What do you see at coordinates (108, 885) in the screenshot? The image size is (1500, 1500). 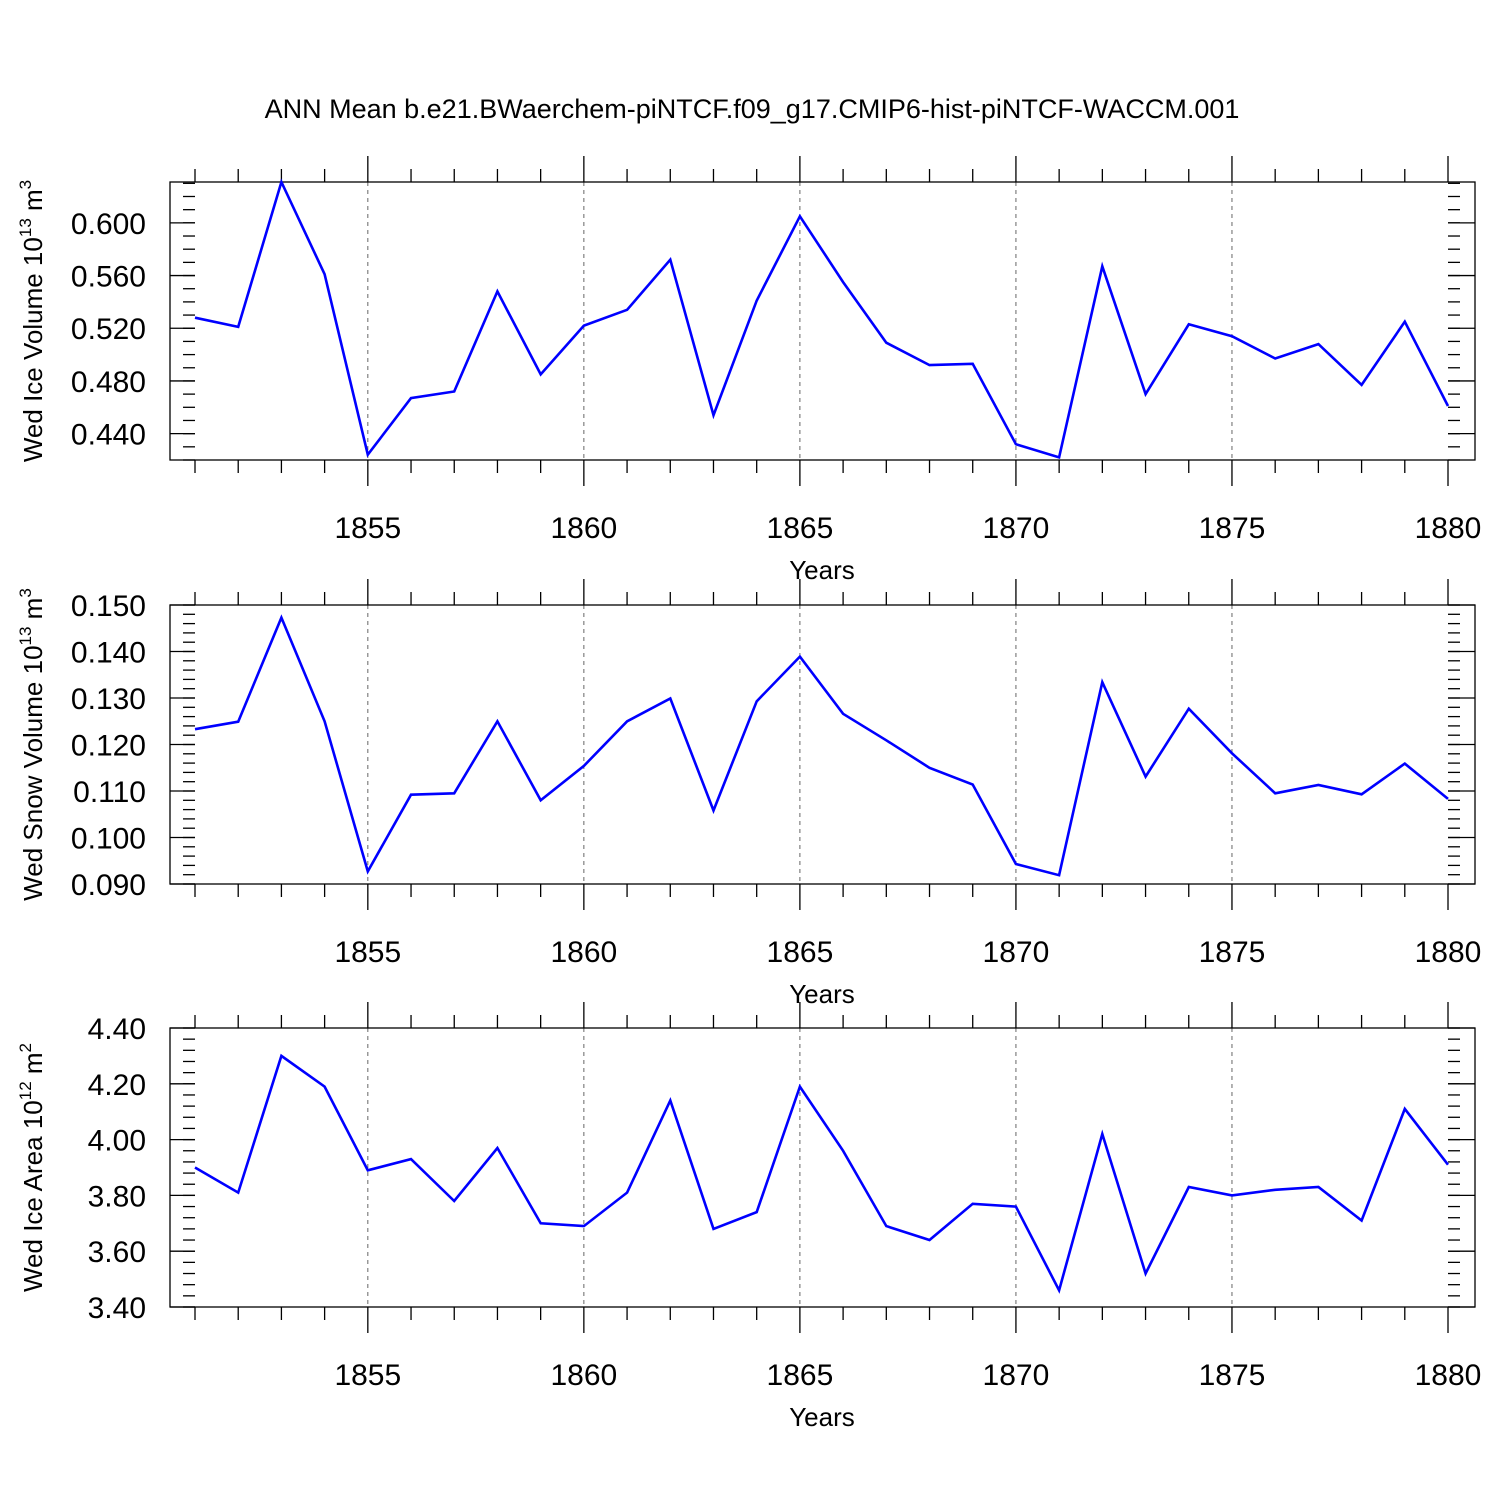 I see `y-tick-label: 0.090` at bounding box center [108, 885].